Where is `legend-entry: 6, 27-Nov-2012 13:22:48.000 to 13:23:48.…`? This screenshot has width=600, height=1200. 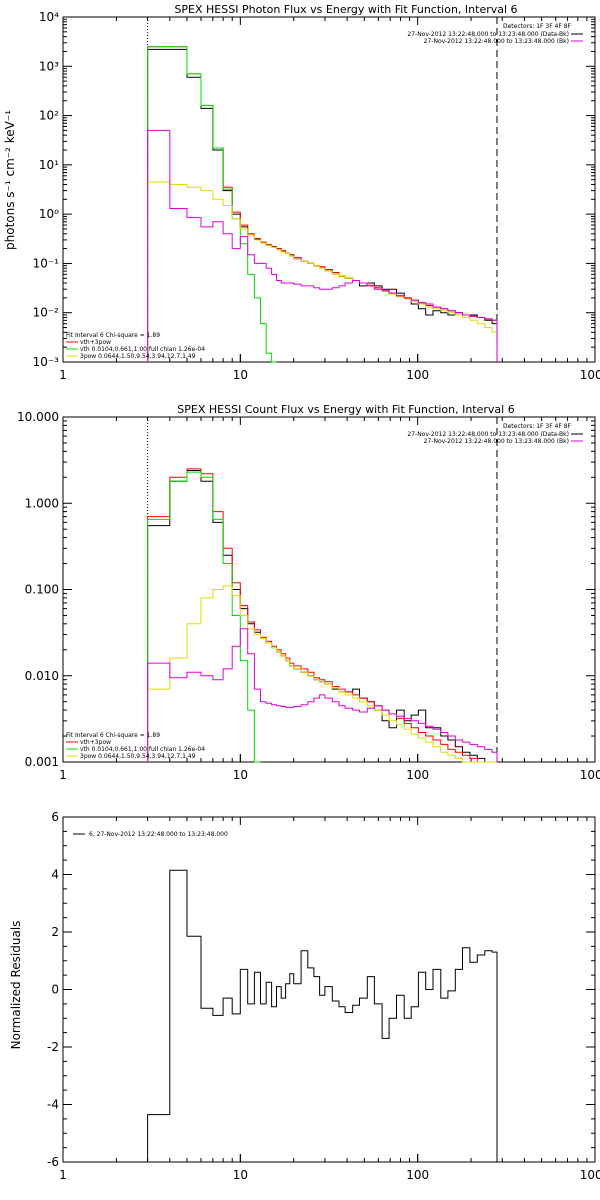
legend-entry: 6, 27-Nov-2012 13:22:48.000 to 13:23:48.… is located at coordinates (158, 834).